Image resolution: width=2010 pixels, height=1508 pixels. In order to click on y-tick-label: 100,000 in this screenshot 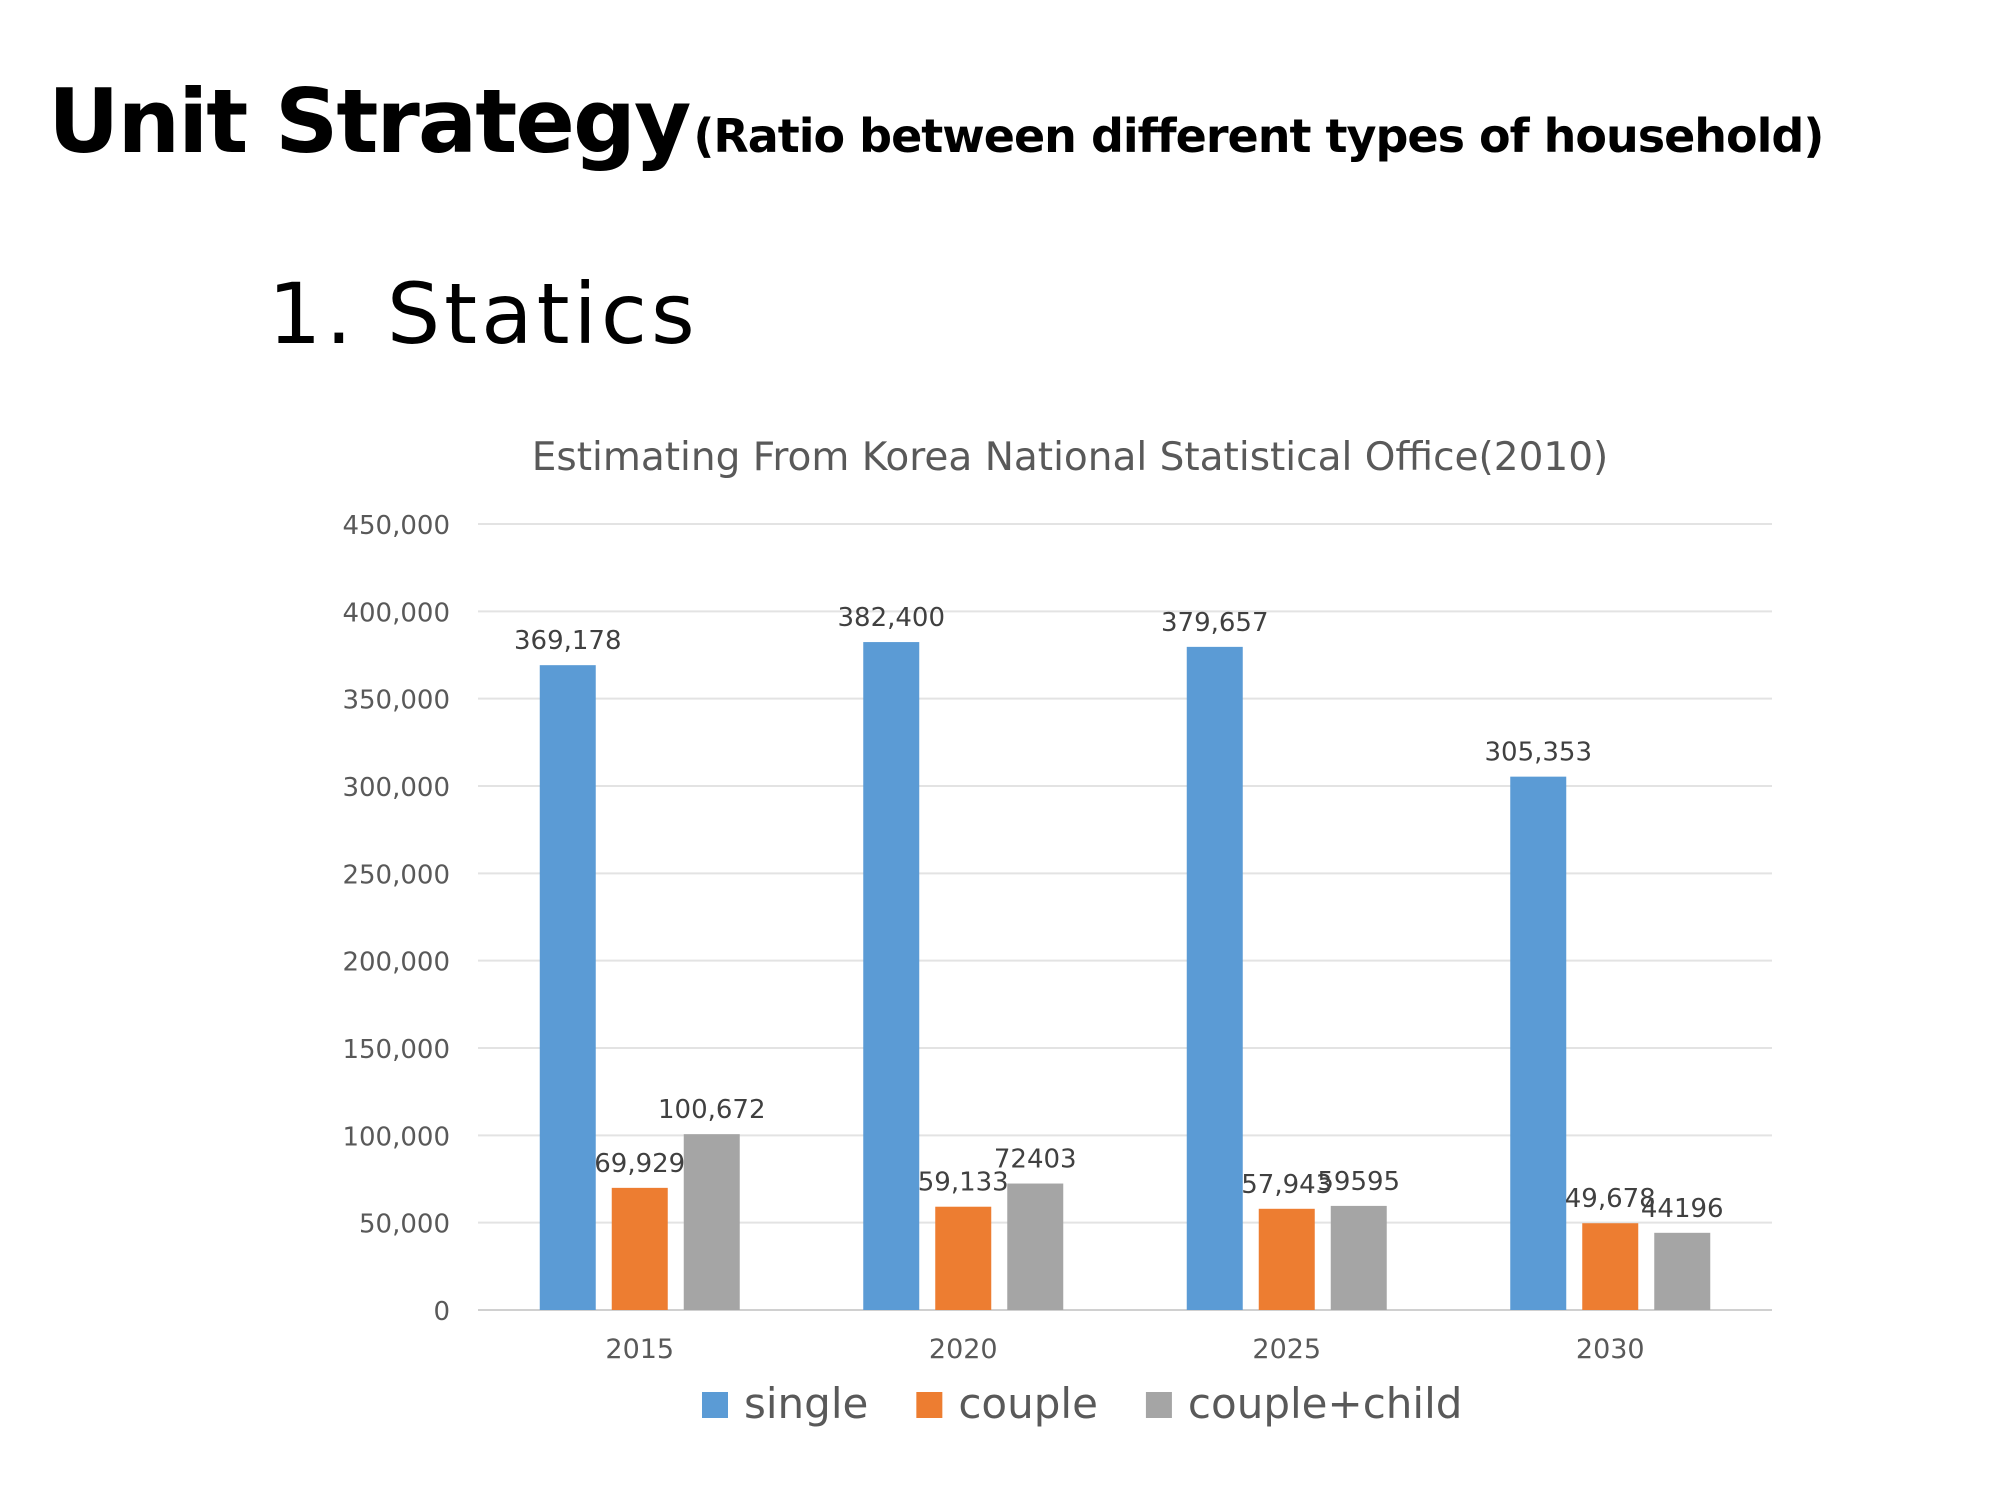, I will do `click(396, 1137)`.